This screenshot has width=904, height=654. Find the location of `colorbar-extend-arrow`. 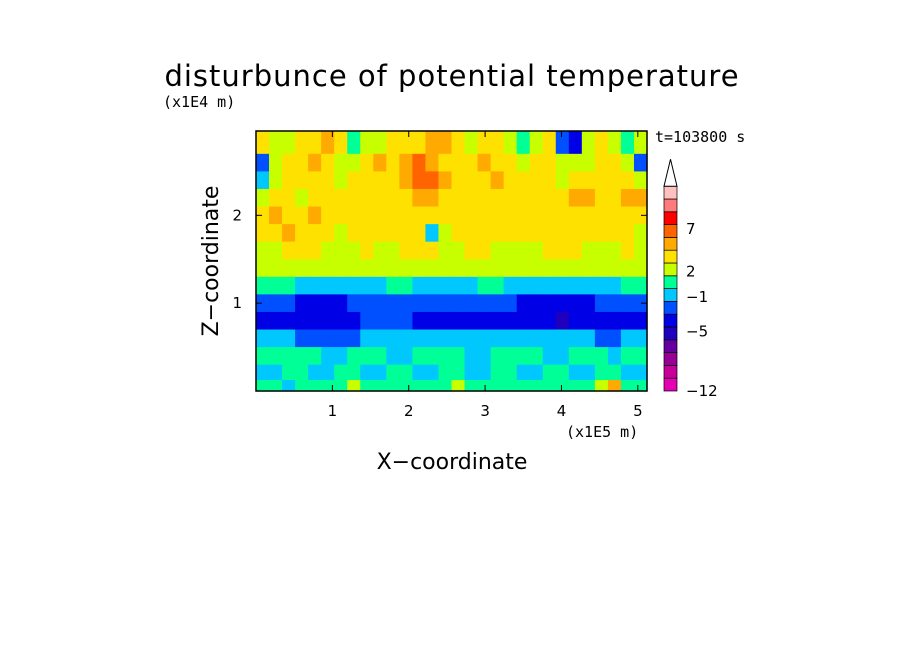

colorbar-extend-arrow is located at coordinates (670, 173).